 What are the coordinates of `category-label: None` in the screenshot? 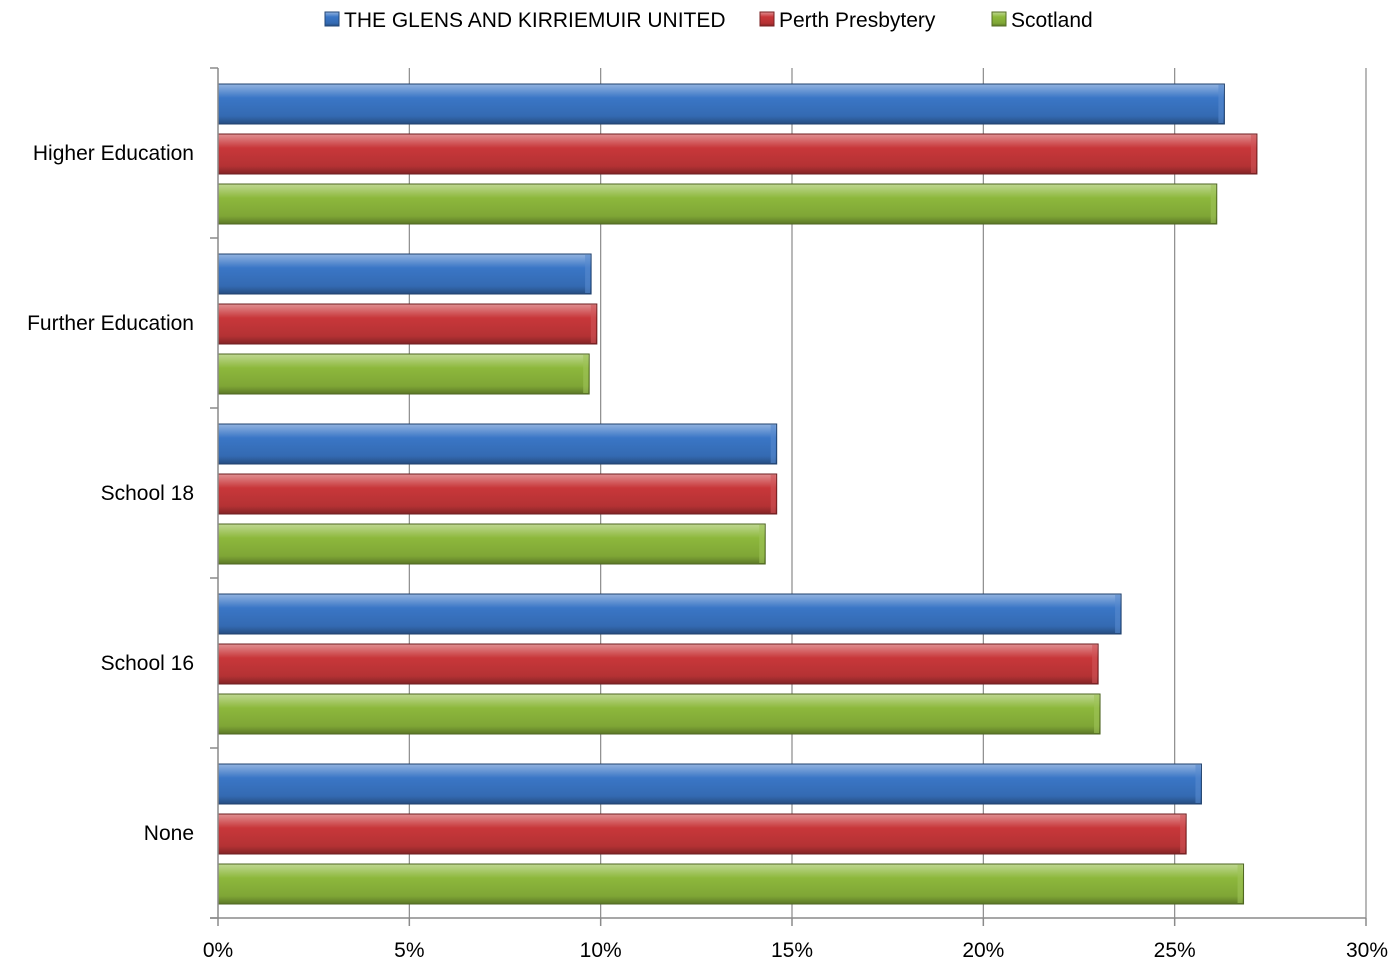 It's located at (169, 833).